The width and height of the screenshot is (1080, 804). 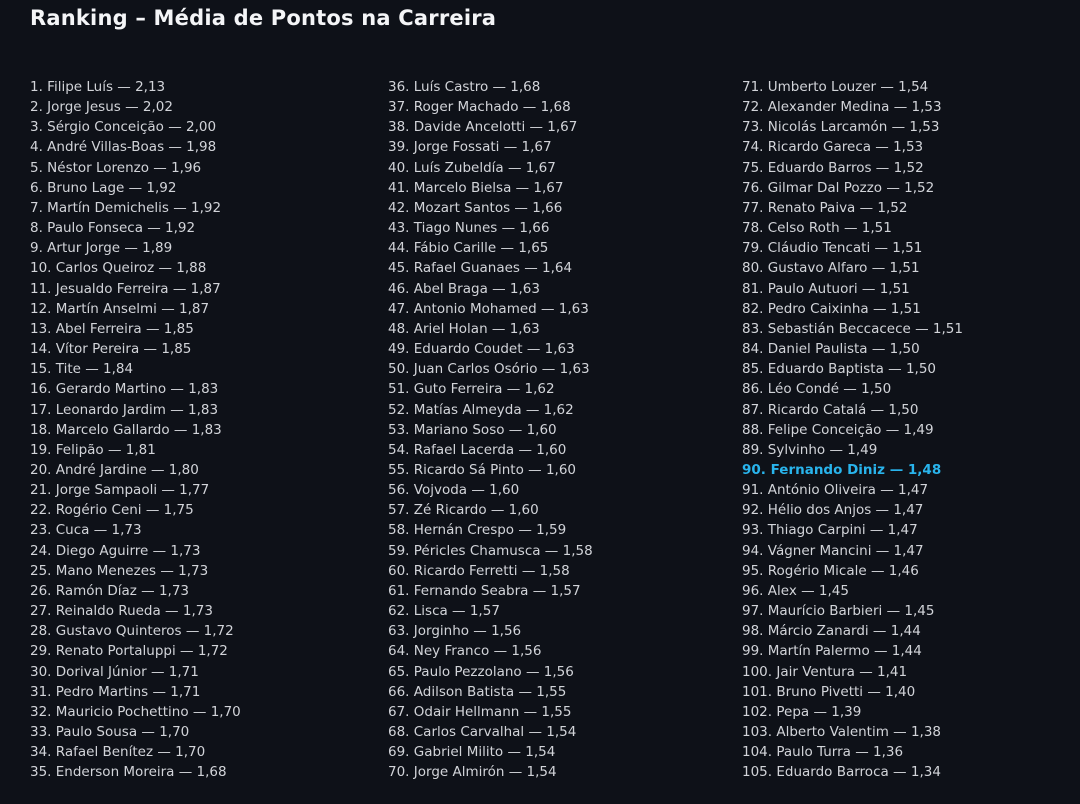 I want to click on ranking-item: 10. Carlos Queiroz — 1,88, so click(x=118, y=268).